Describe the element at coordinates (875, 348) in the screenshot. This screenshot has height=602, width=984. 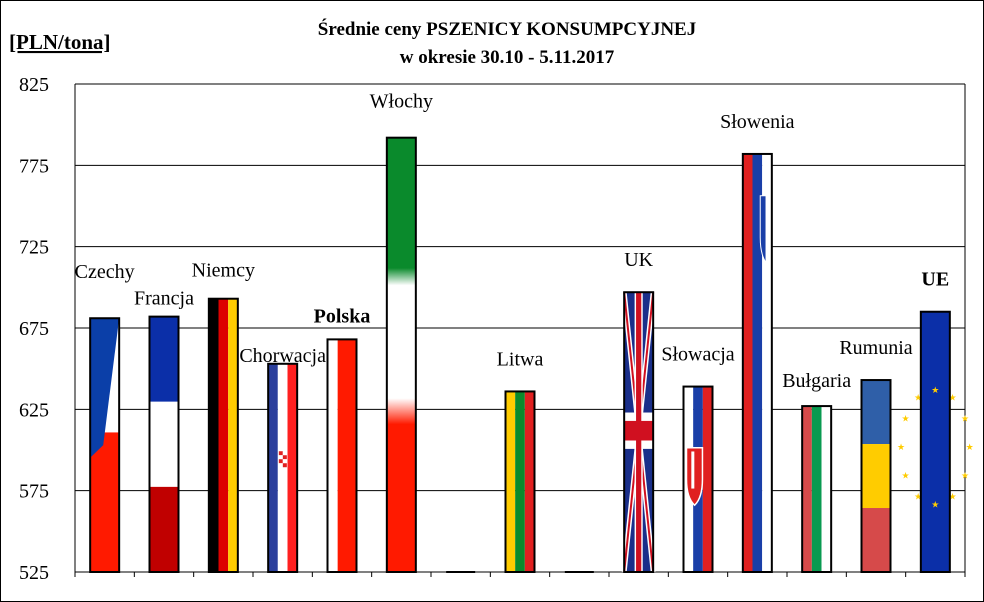
I see `bar-label: Rumunia` at that location.